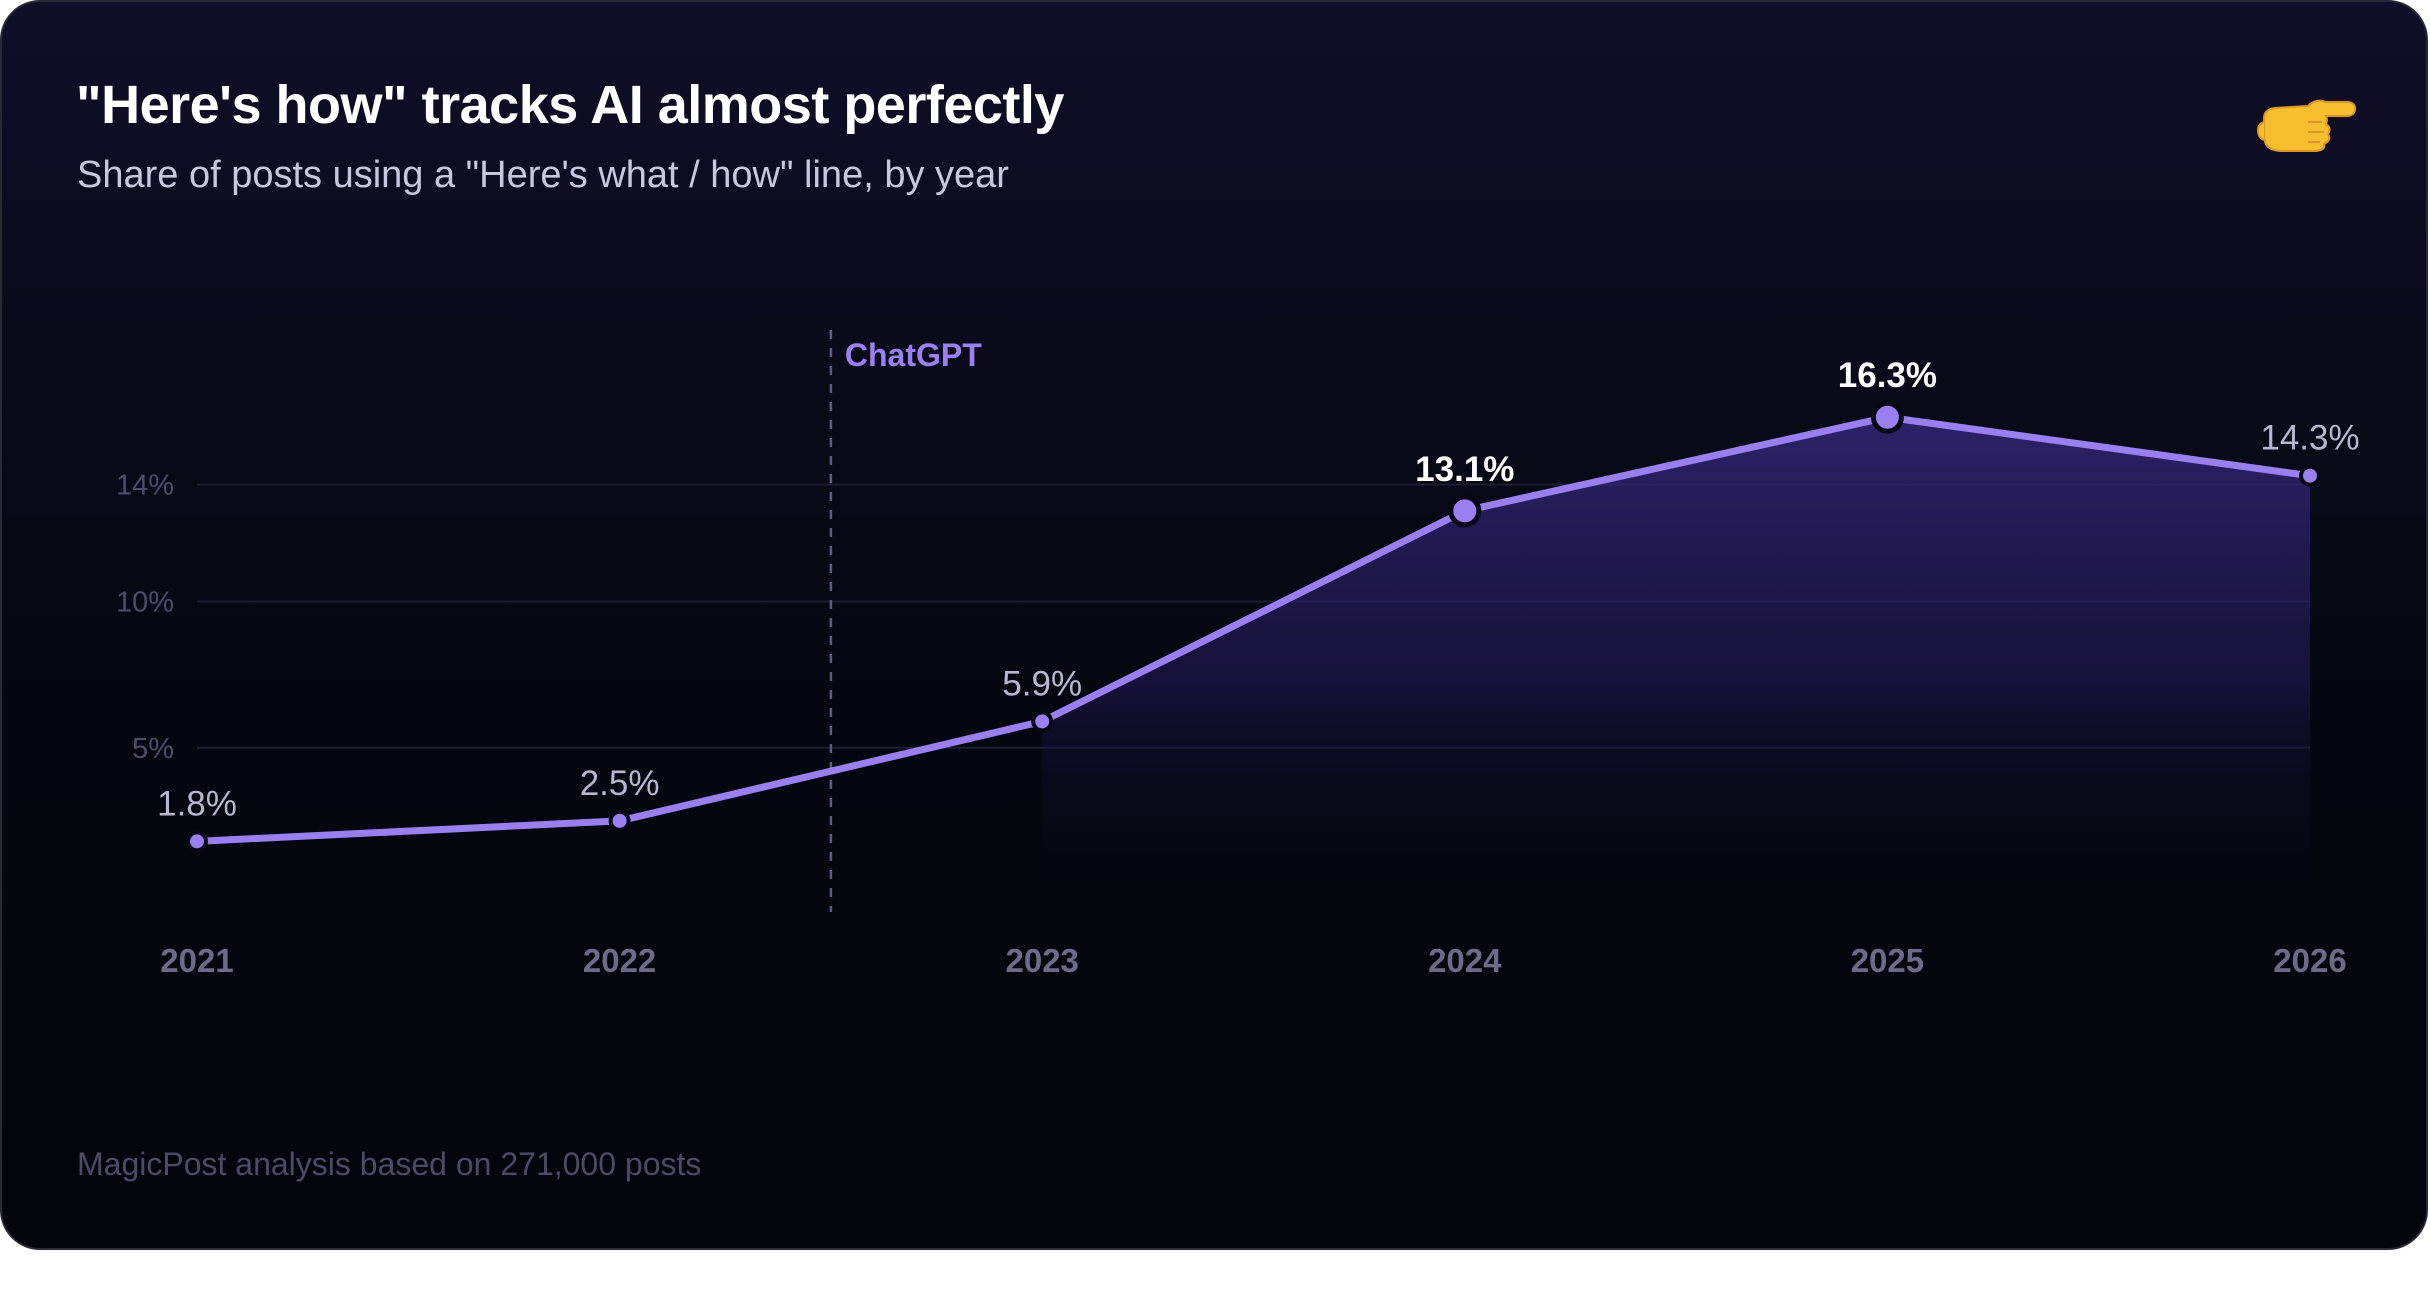 Image resolution: width=2430 pixels, height=1314 pixels. What do you see at coordinates (1887, 960) in the screenshot?
I see `x-tick-label: 2025` at bounding box center [1887, 960].